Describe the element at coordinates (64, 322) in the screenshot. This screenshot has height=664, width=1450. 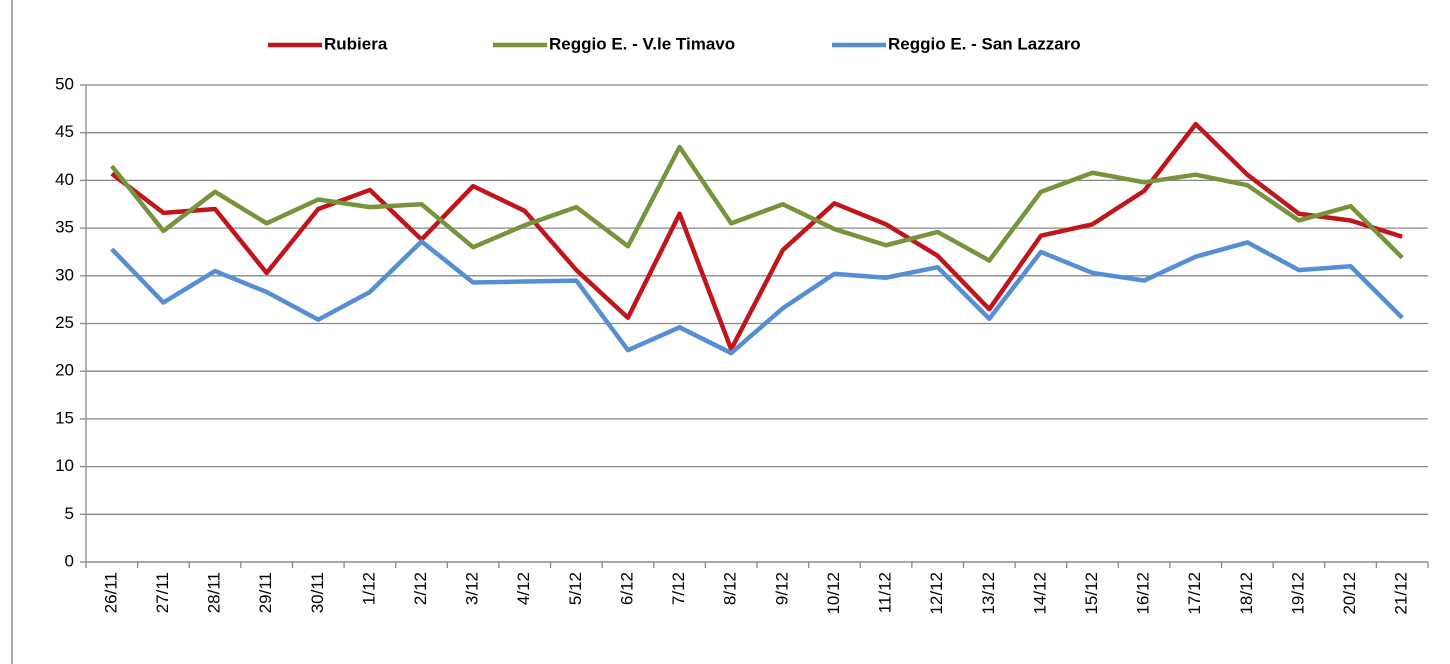
I see `y-tick-label: 25` at that location.